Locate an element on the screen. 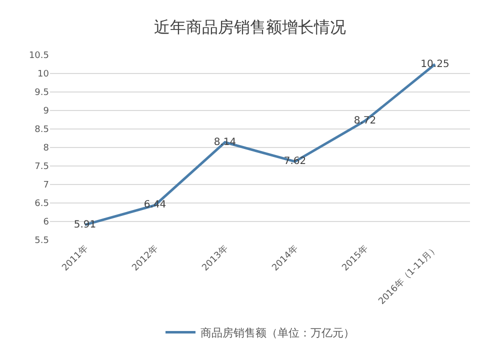 Image resolution: width=500 pixels, height=359 pixels. chart-title: 近年商品房销售额增长情况 is located at coordinates (250, 27).